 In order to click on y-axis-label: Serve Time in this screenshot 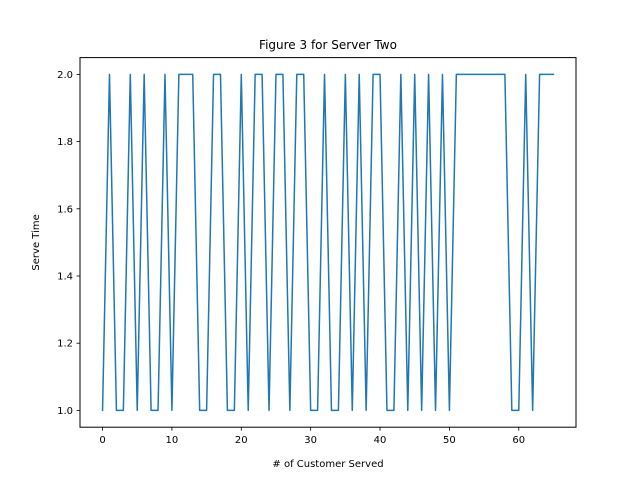, I will do `click(36, 242)`.